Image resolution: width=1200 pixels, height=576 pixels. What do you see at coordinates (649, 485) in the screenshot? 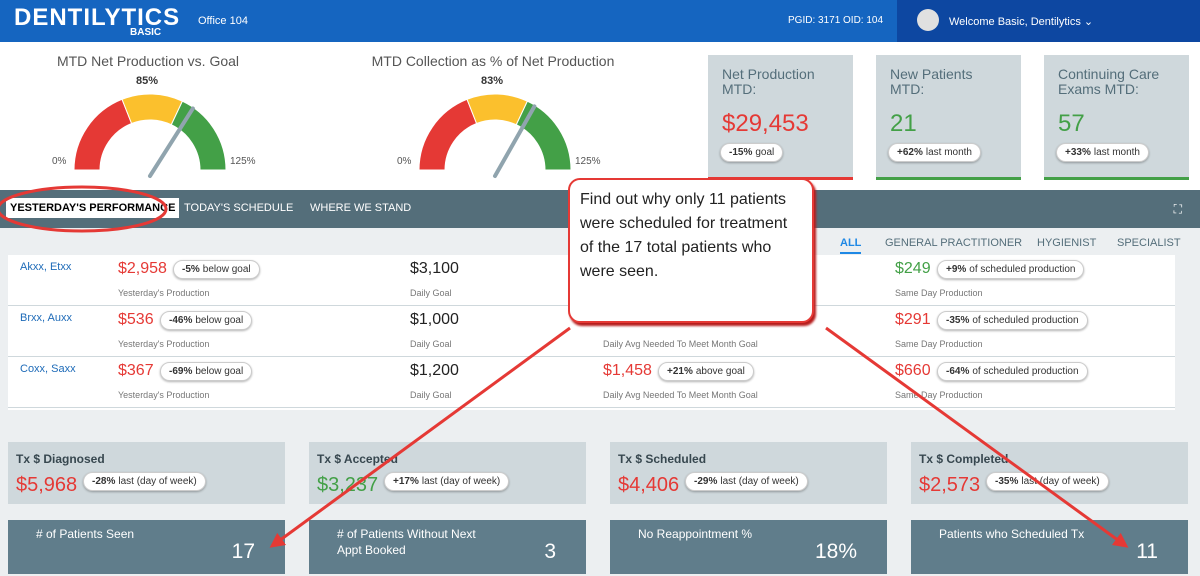
I see `tx-value: $4,406` at bounding box center [649, 485].